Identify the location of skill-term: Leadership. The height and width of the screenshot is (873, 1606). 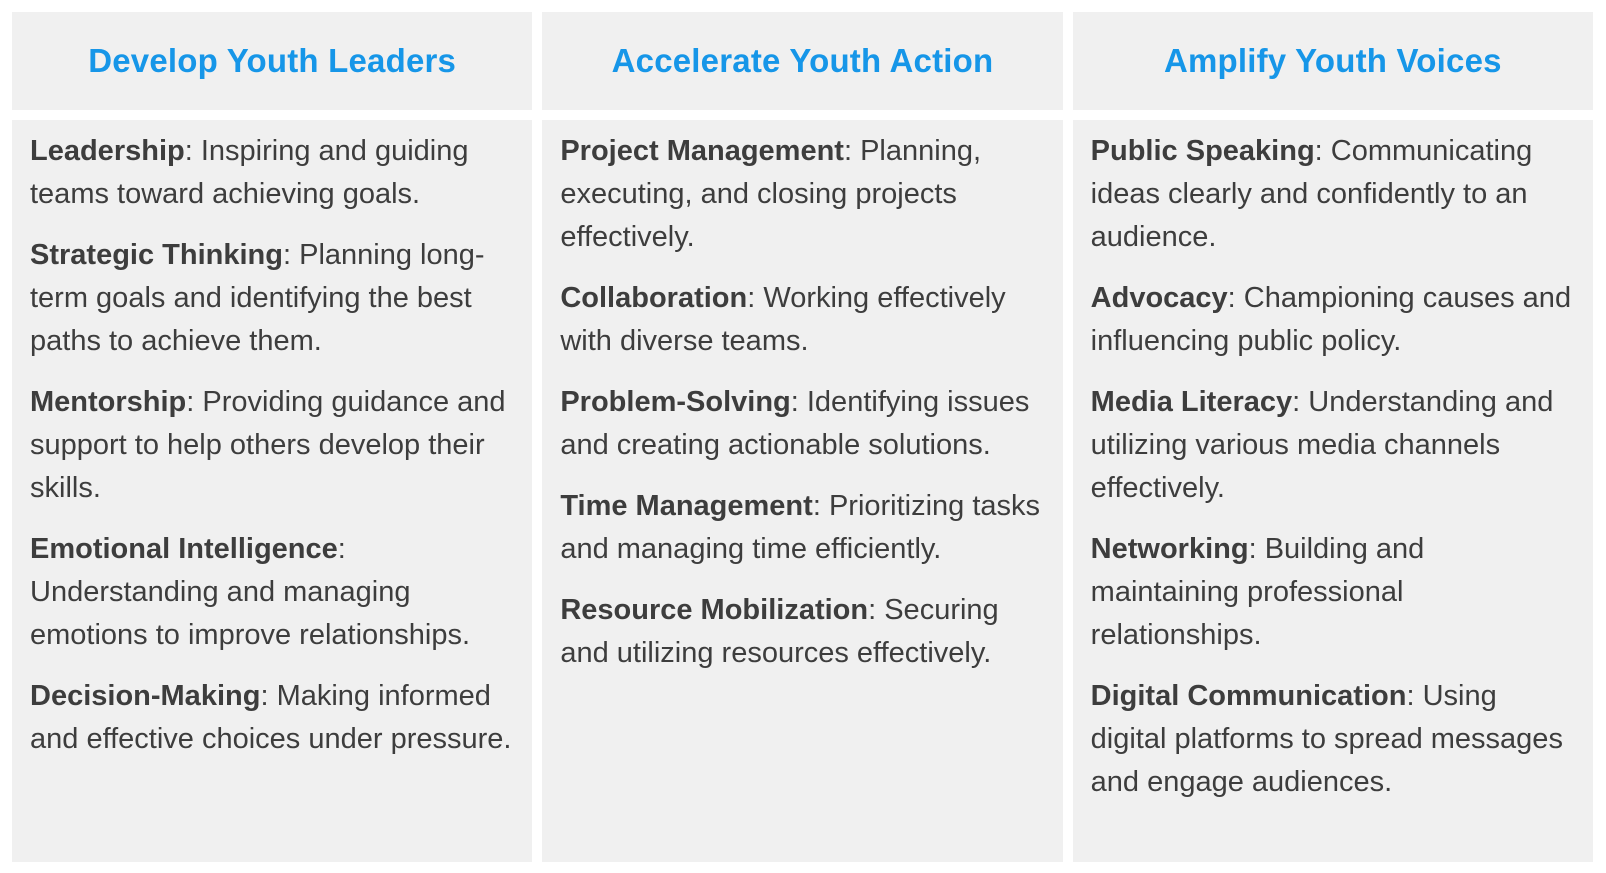
(107, 151).